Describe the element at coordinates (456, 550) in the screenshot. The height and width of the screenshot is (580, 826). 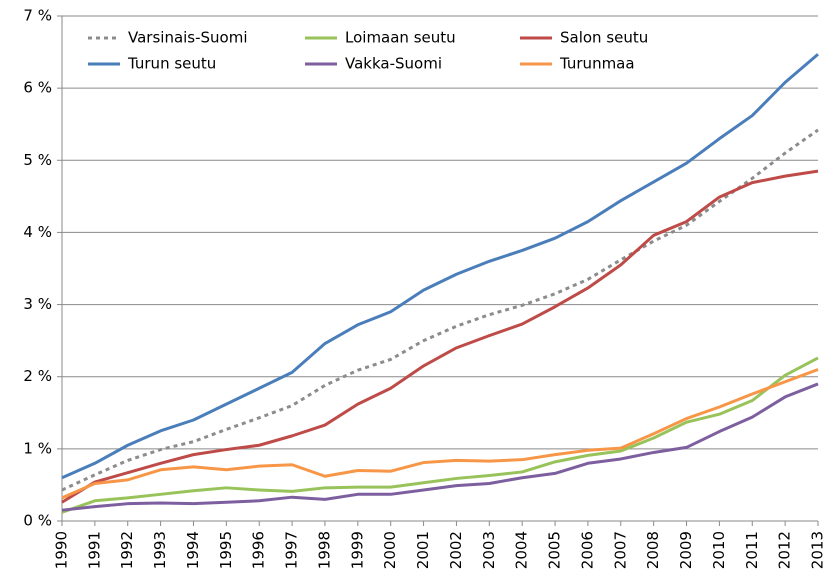
I see `x-tick-label: 2002` at that location.